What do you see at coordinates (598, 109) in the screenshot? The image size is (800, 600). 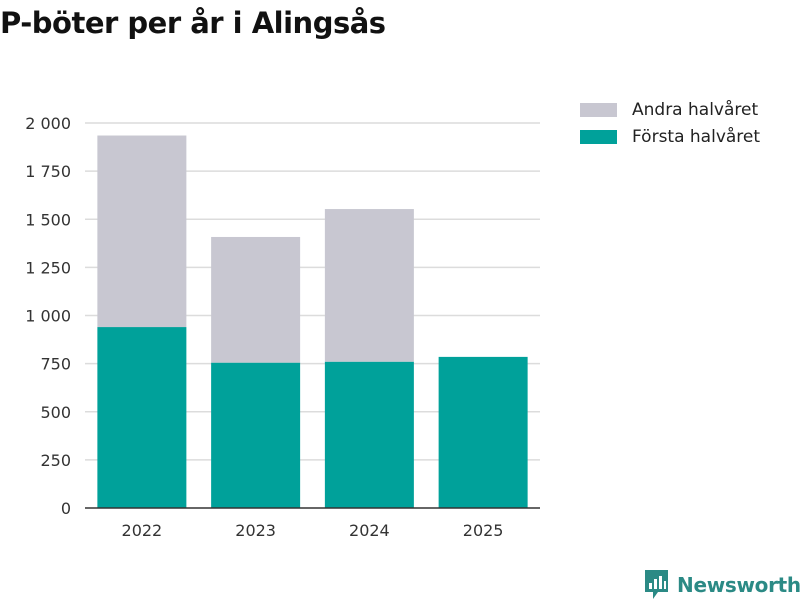 I see `legend-swatch-andra-halvaret` at bounding box center [598, 109].